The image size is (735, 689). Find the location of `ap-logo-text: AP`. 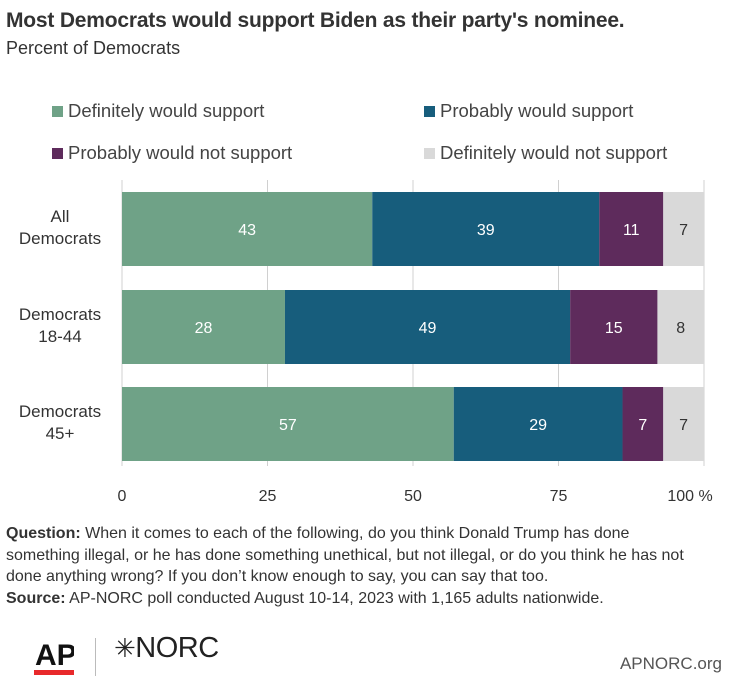

ap-logo-text: AP is located at coordinates (54, 655).